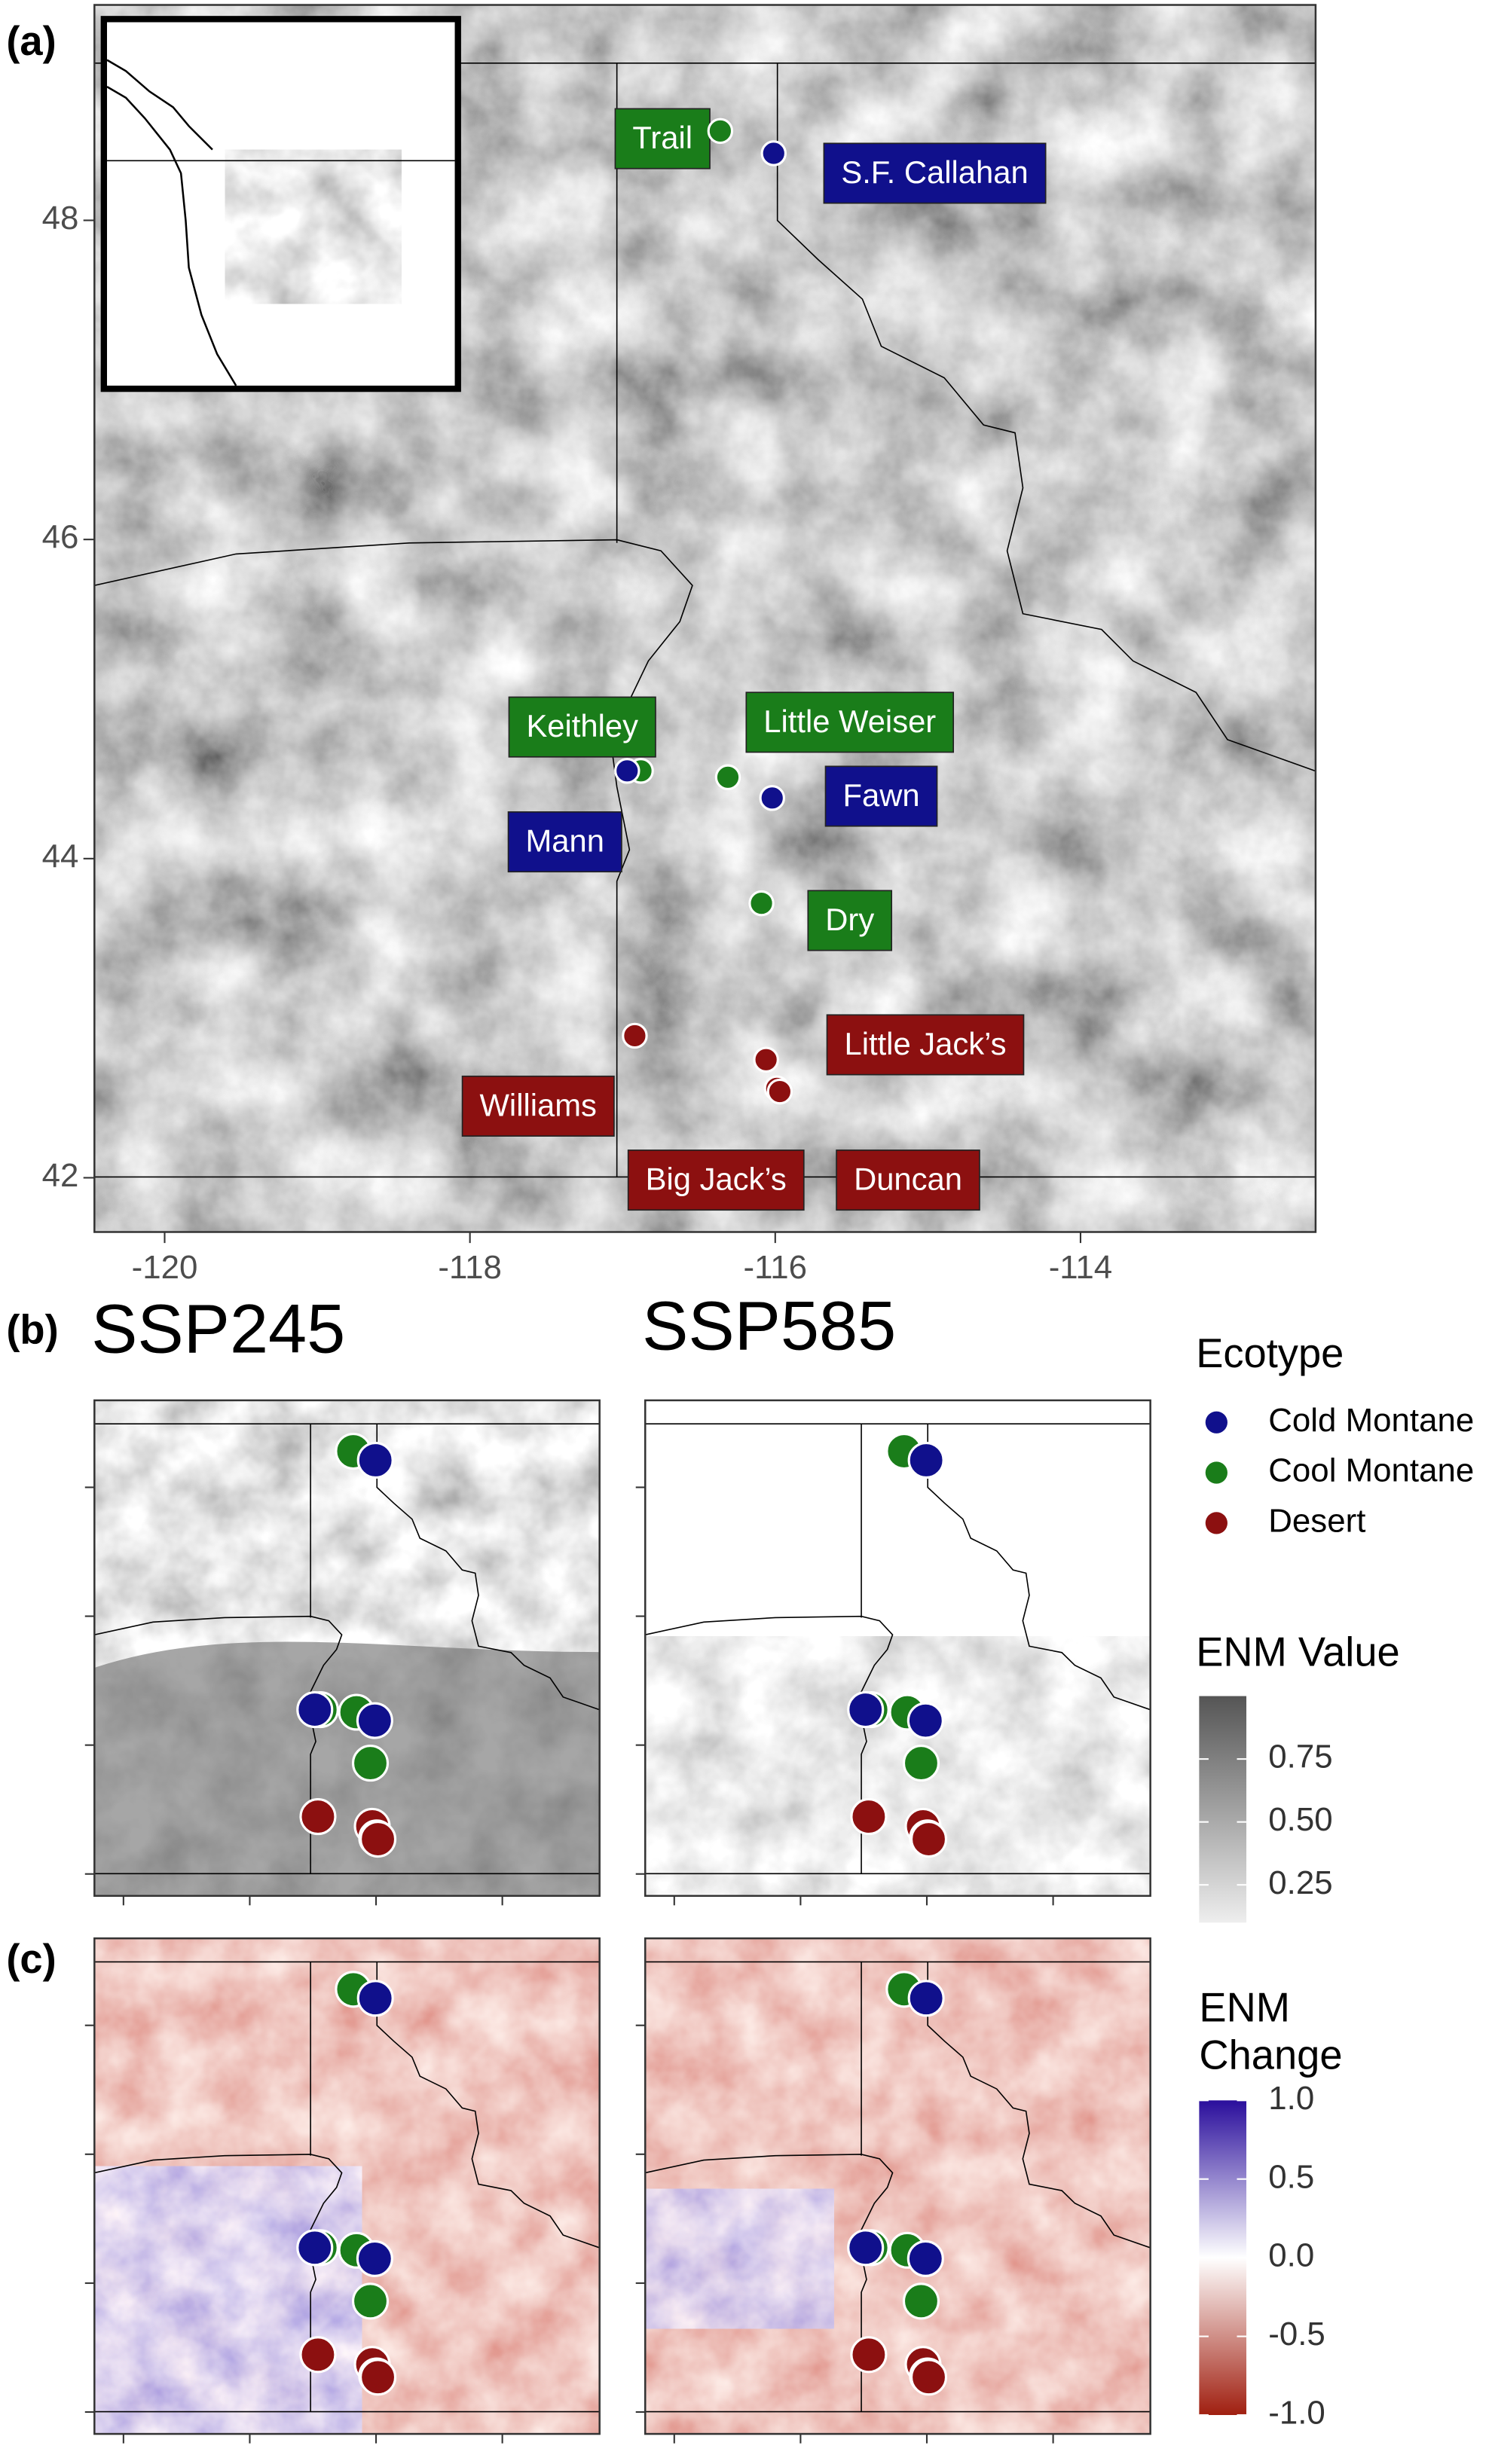 The width and height of the screenshot is (1495, 2464). I want to click on colorbar-tick-label: 0.50, so click(1300, 1820).